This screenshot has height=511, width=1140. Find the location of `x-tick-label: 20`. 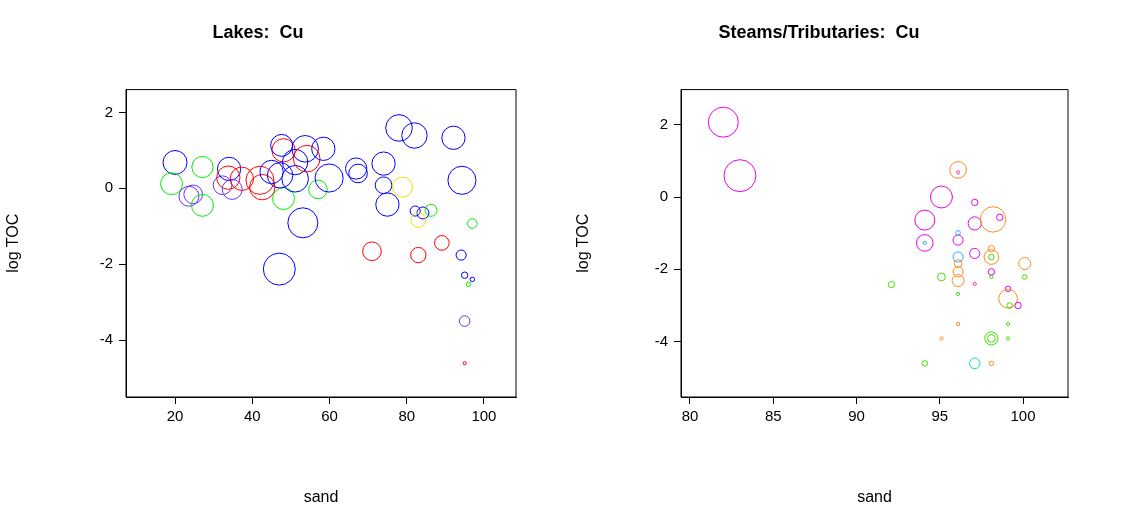

x-tick-label: 20 is located at coordinates (175, 416).